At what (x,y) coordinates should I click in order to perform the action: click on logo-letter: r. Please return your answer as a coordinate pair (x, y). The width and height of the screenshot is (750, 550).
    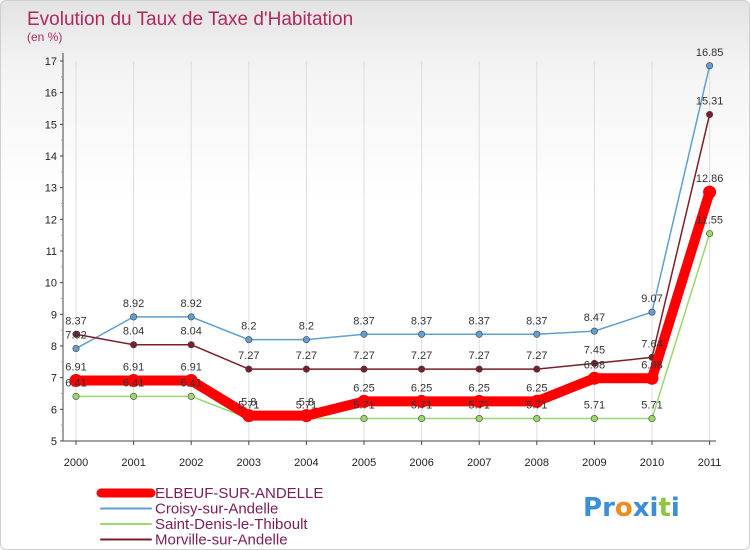
    Looking at the image, I should click on (608, 508).